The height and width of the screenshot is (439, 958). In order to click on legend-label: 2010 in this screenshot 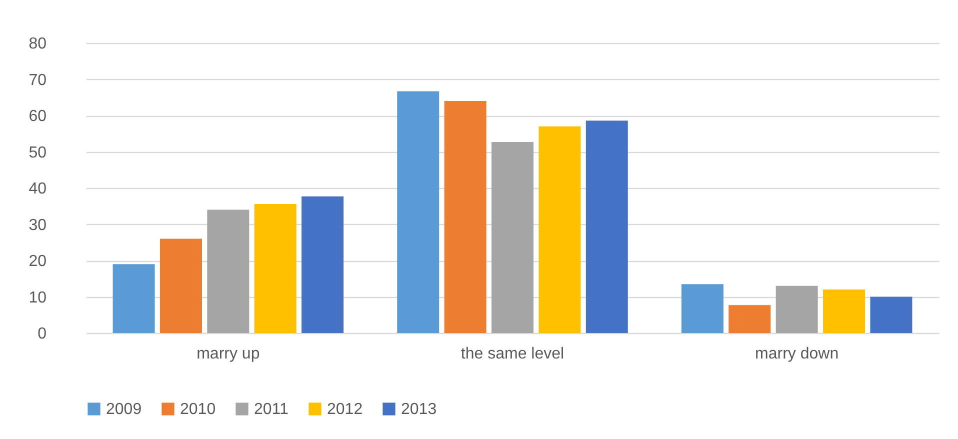, I will do `click(198, 409)`.